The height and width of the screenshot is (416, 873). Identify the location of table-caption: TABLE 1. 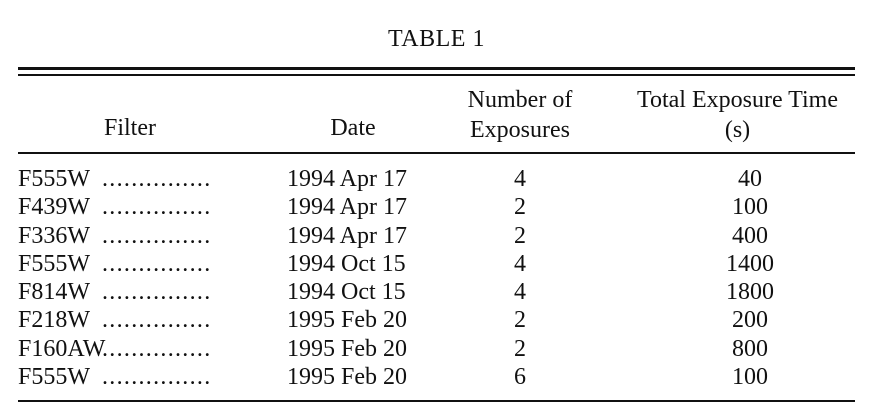
(436, 39).